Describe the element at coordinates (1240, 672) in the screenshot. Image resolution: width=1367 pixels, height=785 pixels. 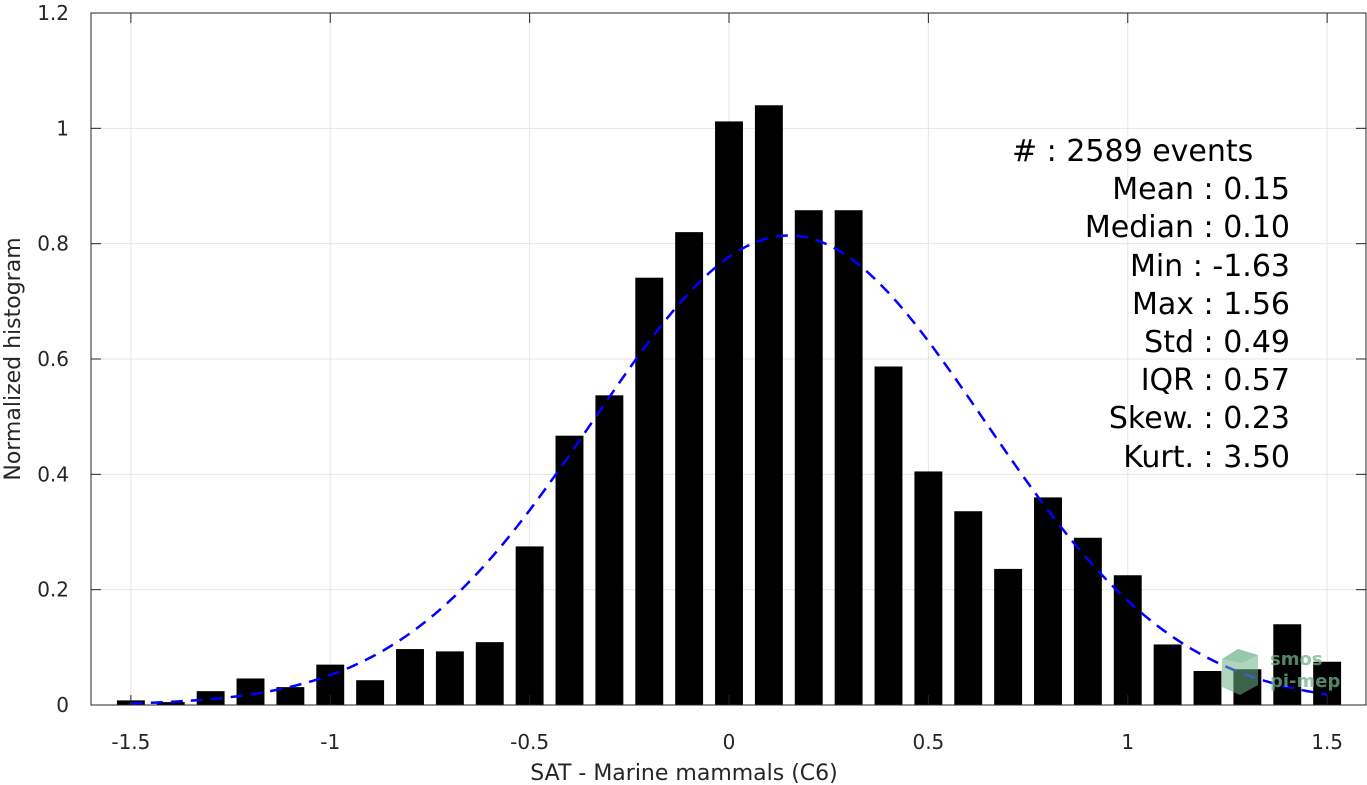
I see `logo-cube-icon` at that location.